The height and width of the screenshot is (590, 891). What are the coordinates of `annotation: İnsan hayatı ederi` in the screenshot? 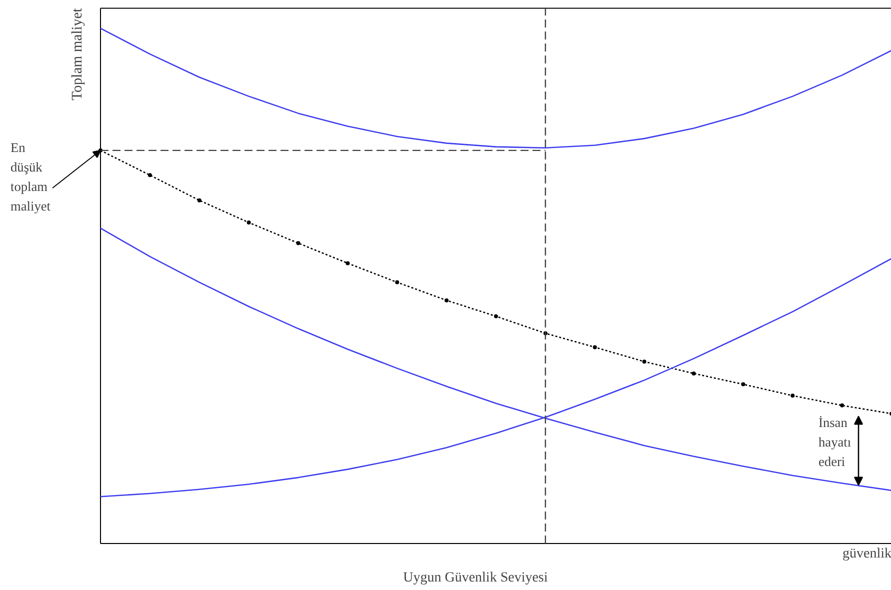 It's located at (835, 442).